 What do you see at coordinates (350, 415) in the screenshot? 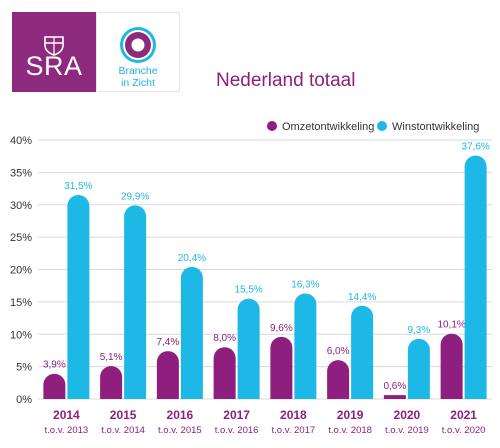
I see `x-tick-label: 2019` at bounding box center [350, 415].